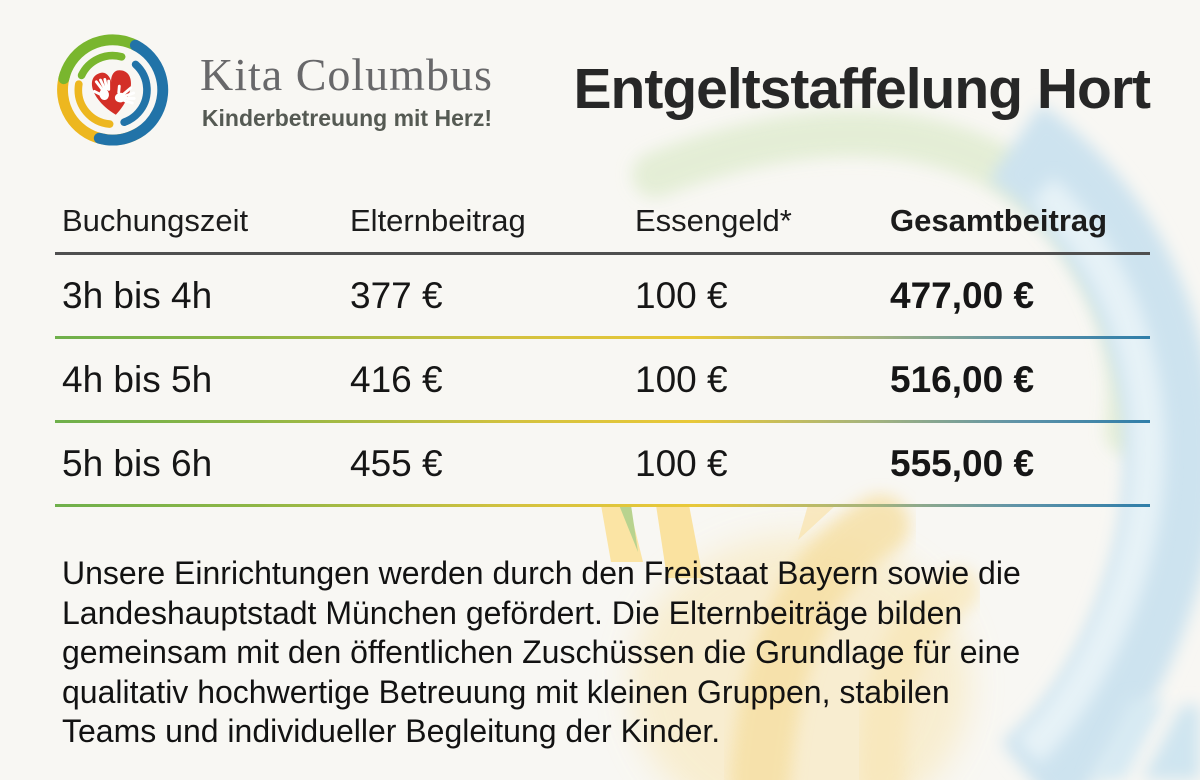  Describe the element at coordinates (396, 463) in the screenshot. I see `cell-elternbeitrag: 455 €` at that location.